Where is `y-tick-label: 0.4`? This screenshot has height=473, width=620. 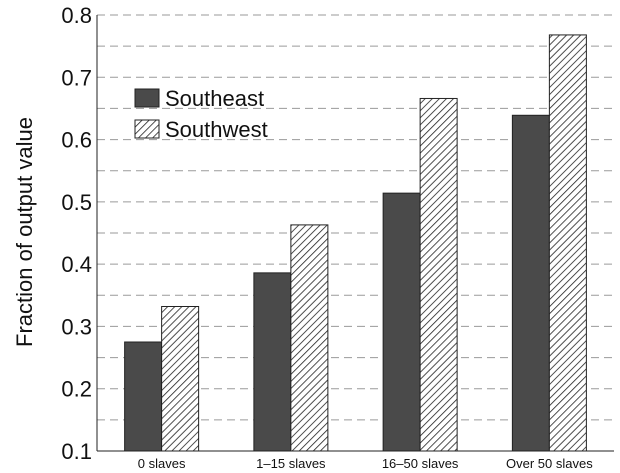 y-tick-label: 0.4 is located at coordinates (76, 264).